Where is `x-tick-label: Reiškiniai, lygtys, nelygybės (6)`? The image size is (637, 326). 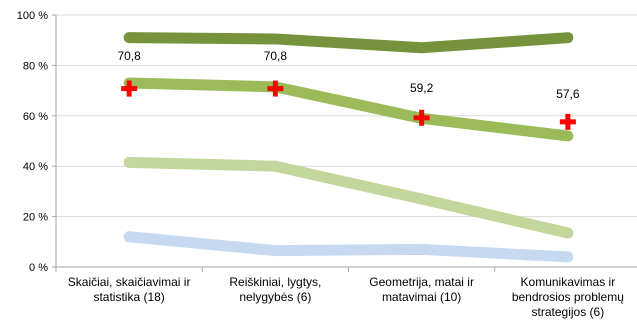 x-tick-label: Reiškiniai, lygtys, nelygybės (6) is located at coordinates (275, 289).